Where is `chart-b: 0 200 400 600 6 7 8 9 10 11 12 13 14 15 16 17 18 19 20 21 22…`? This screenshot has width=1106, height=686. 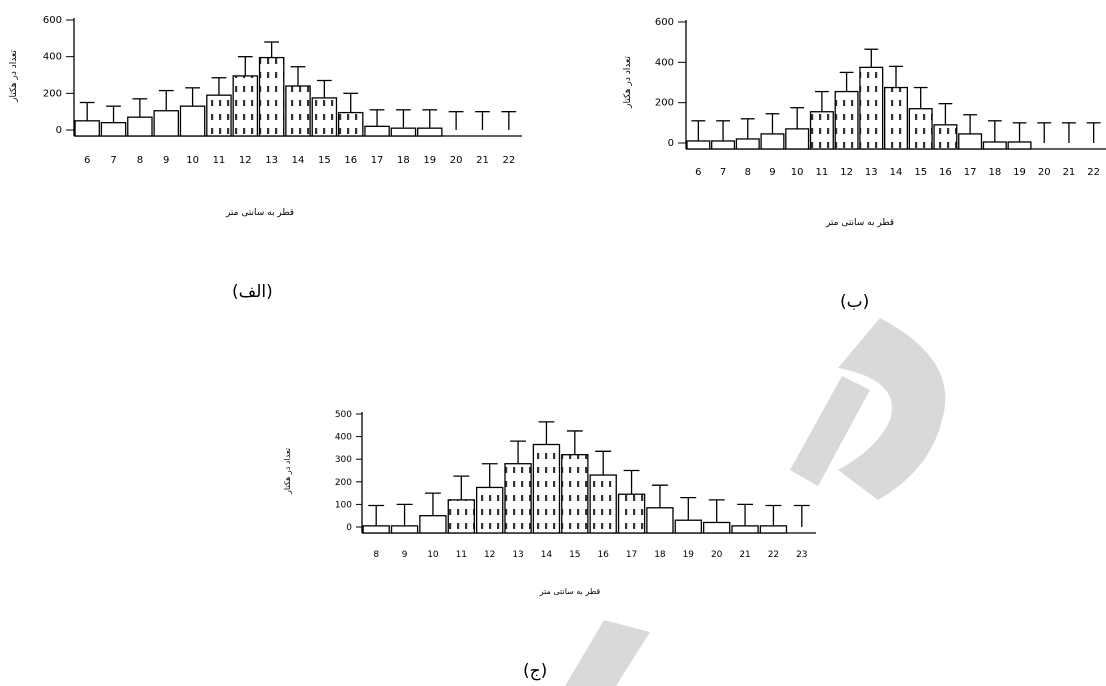
chart-b: 0 200 400 600 6 7 8 9 10 11 12 13 14 15 16 17 18 19 20 21 22… is located at coordinates (864, 122).